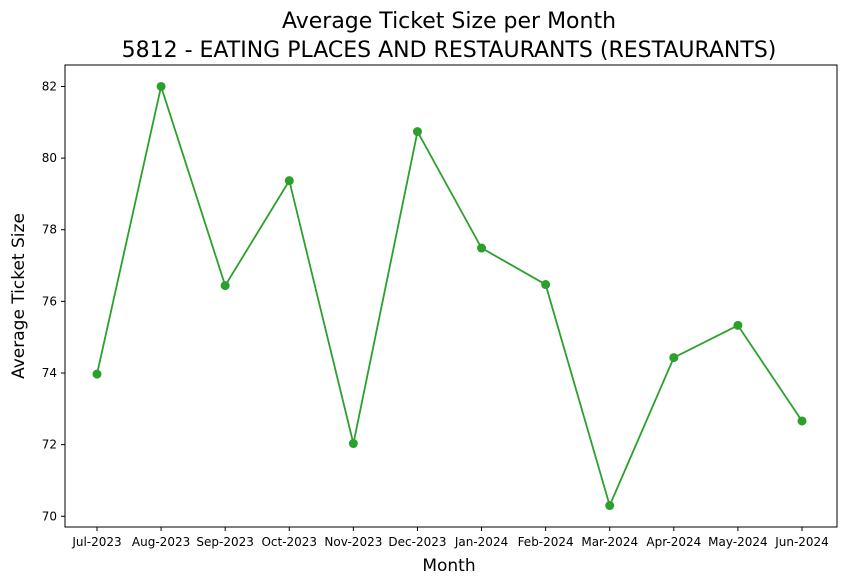  What do you see at coordinates (673, 542) in the screenshot?
I see `x-tick-label: Apr-2024` at bounding box center [673, 542].